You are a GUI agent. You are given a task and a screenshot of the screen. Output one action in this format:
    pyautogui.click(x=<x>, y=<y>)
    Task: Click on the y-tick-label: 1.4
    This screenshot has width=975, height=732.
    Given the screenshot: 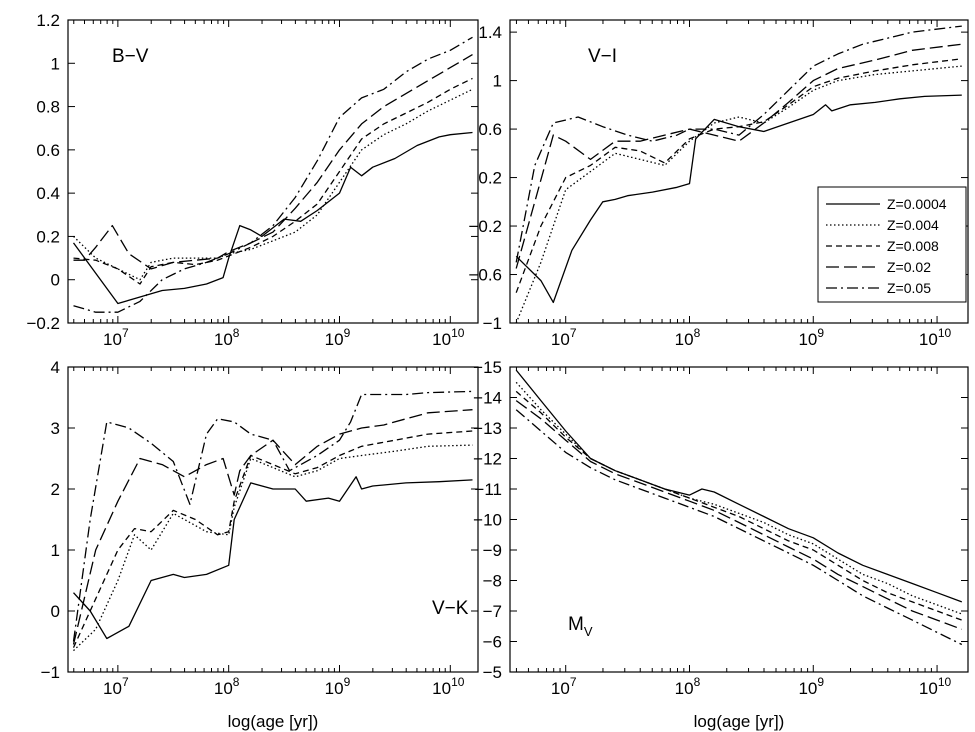 What is the action you would take?
    pyautogui.click(x=490, y=32)
    